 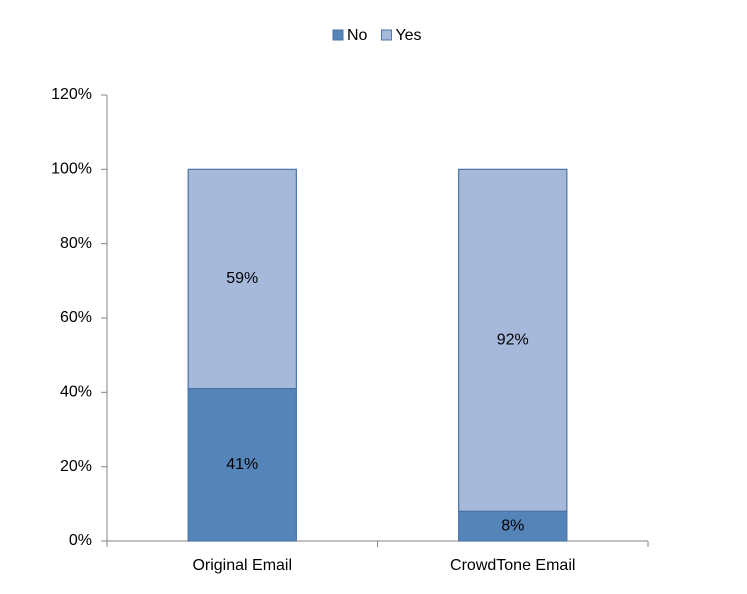 What do you see at coordinates (512, 525) in the screenshot?
I see `data-label: 8%` at bounding box center [512, 525].